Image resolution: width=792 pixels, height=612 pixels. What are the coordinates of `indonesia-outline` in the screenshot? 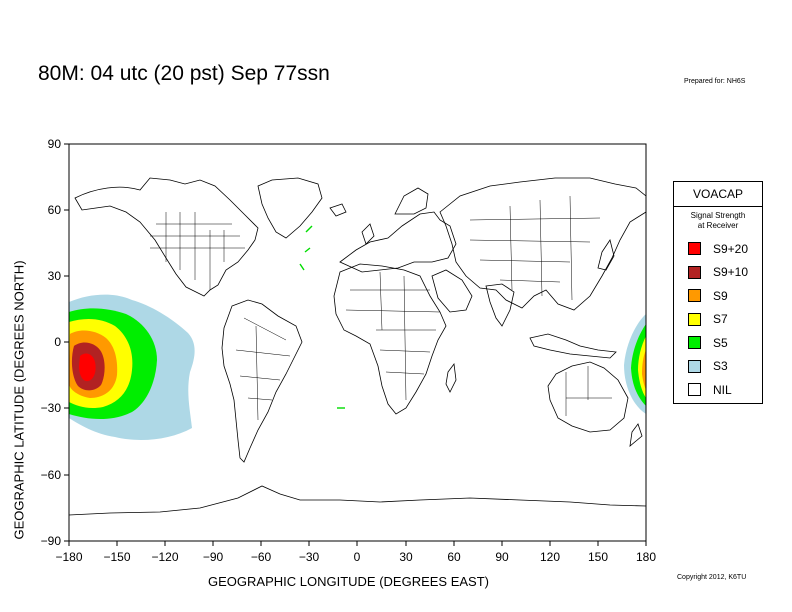 It's located at (573, 346).